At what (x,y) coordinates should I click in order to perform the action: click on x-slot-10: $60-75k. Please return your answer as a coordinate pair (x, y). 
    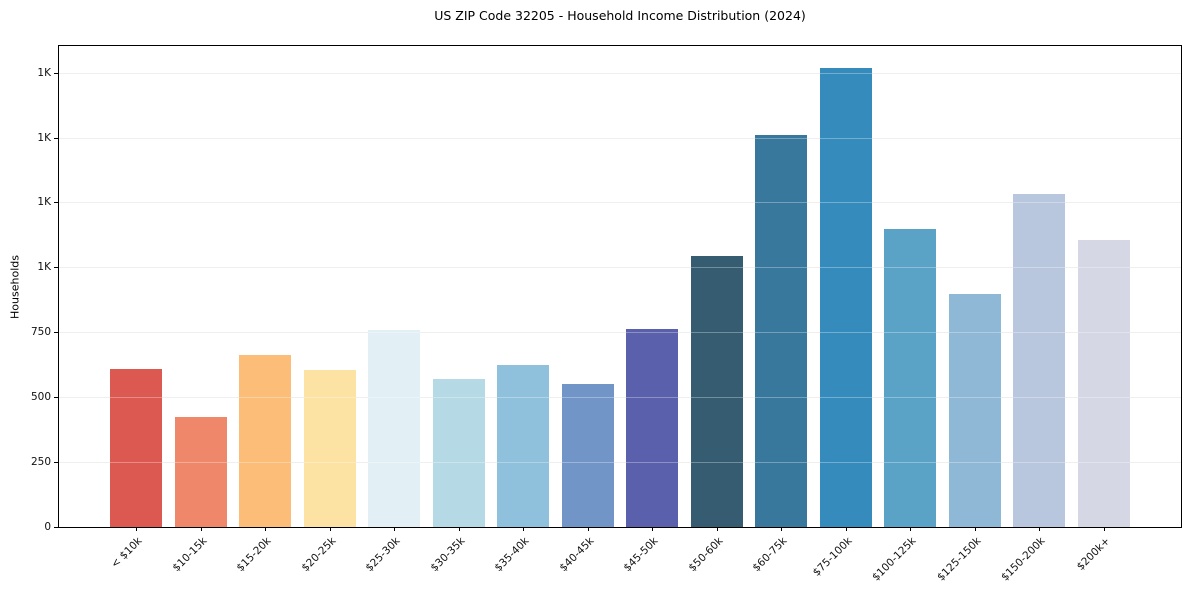
    Looking at the image, I should click on (781, 558).